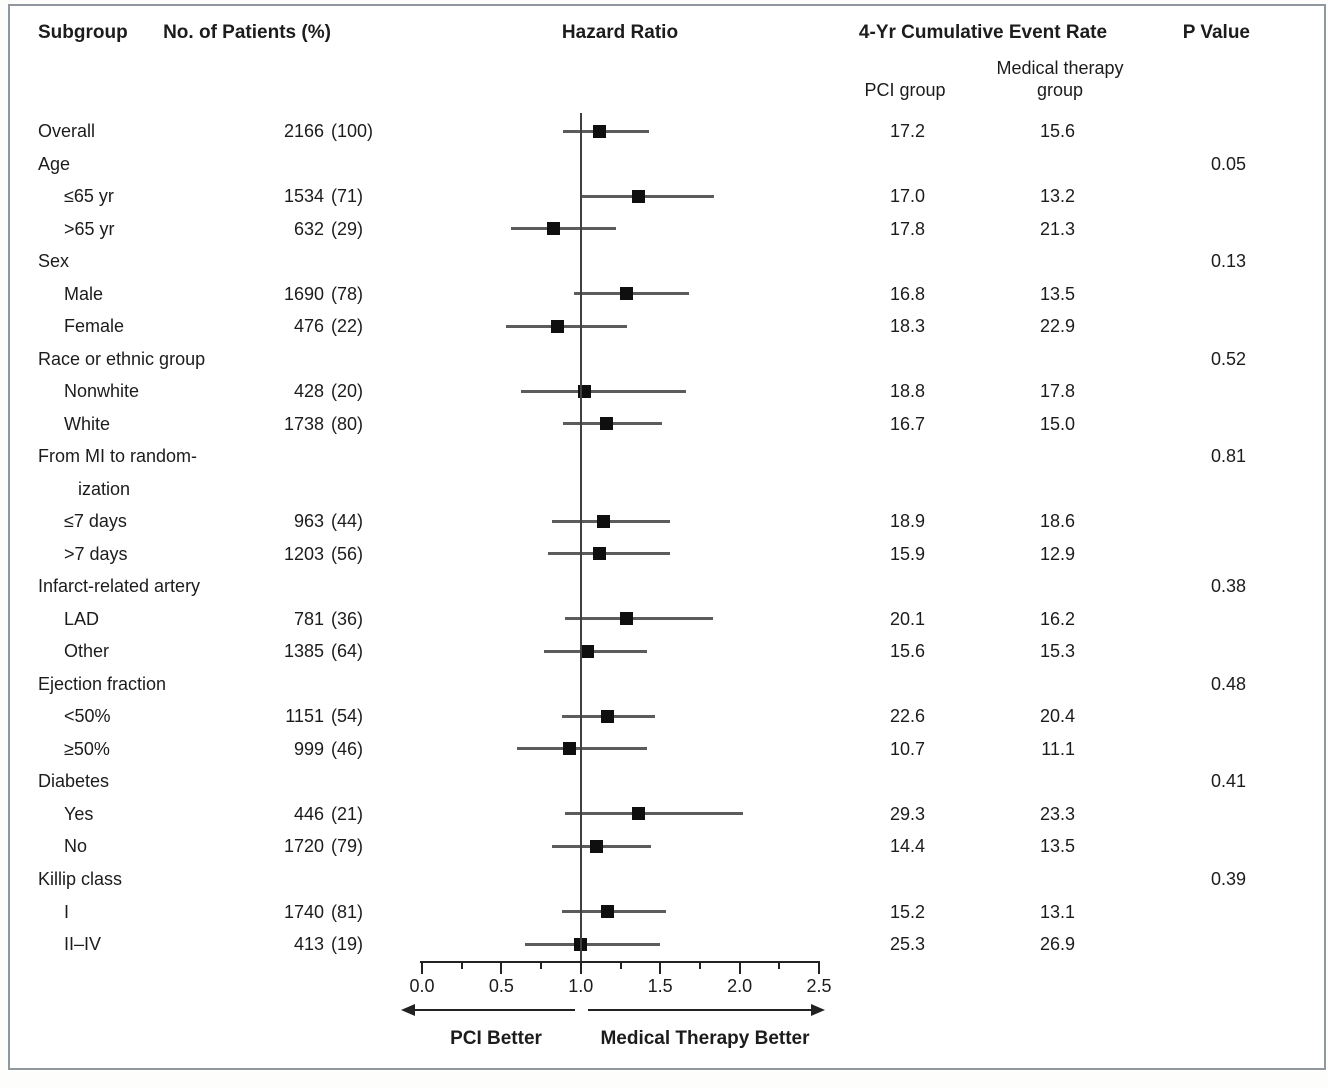 The width and height of the screenshot is (1328, 1088). I want to click on column-header-medical-group-line1: Medical therapy, so click(1060, 68).